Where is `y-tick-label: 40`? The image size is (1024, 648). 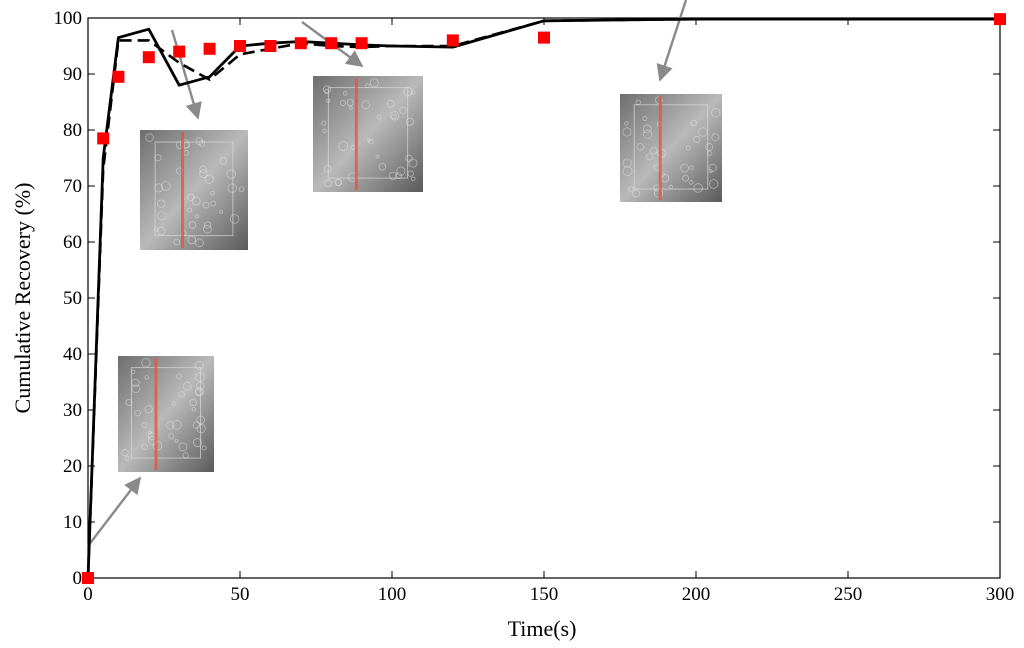
y-tick-label: 40 is located at coordinates (72, 354).